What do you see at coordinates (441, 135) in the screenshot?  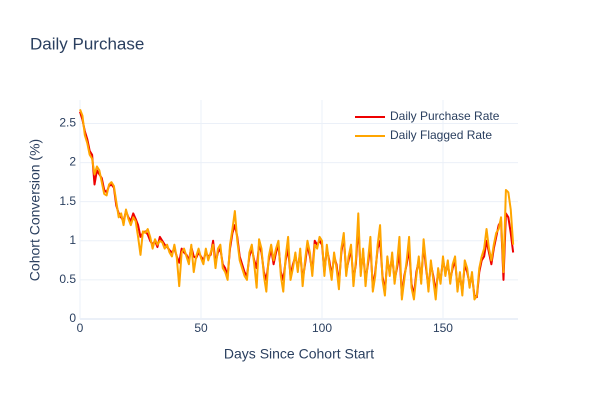 I see `legend-label: Daily Flagged Rate` at bounding box center [441, 135].